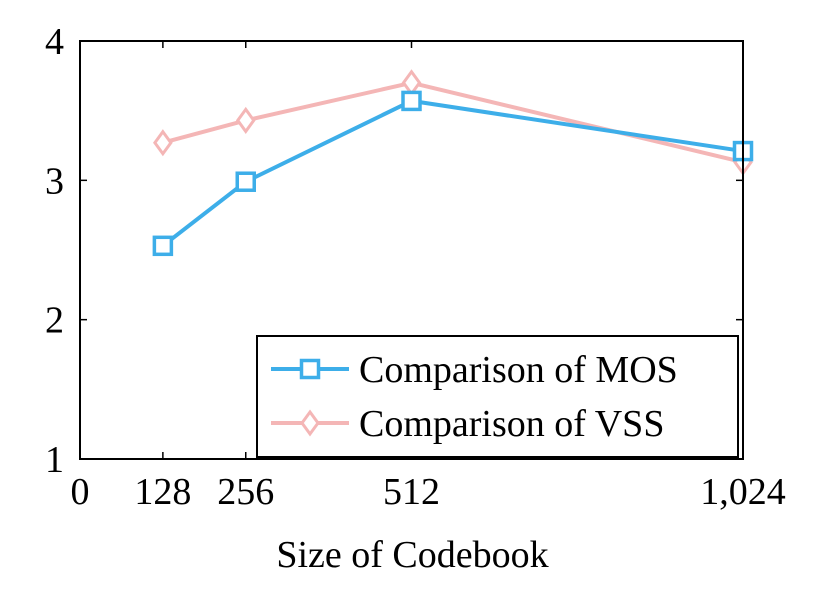 This screenshot has width=818, height=607. Describe the element at coordinates (54, 181) in the screenshot. I see `y-tick-label: 3` at that location.